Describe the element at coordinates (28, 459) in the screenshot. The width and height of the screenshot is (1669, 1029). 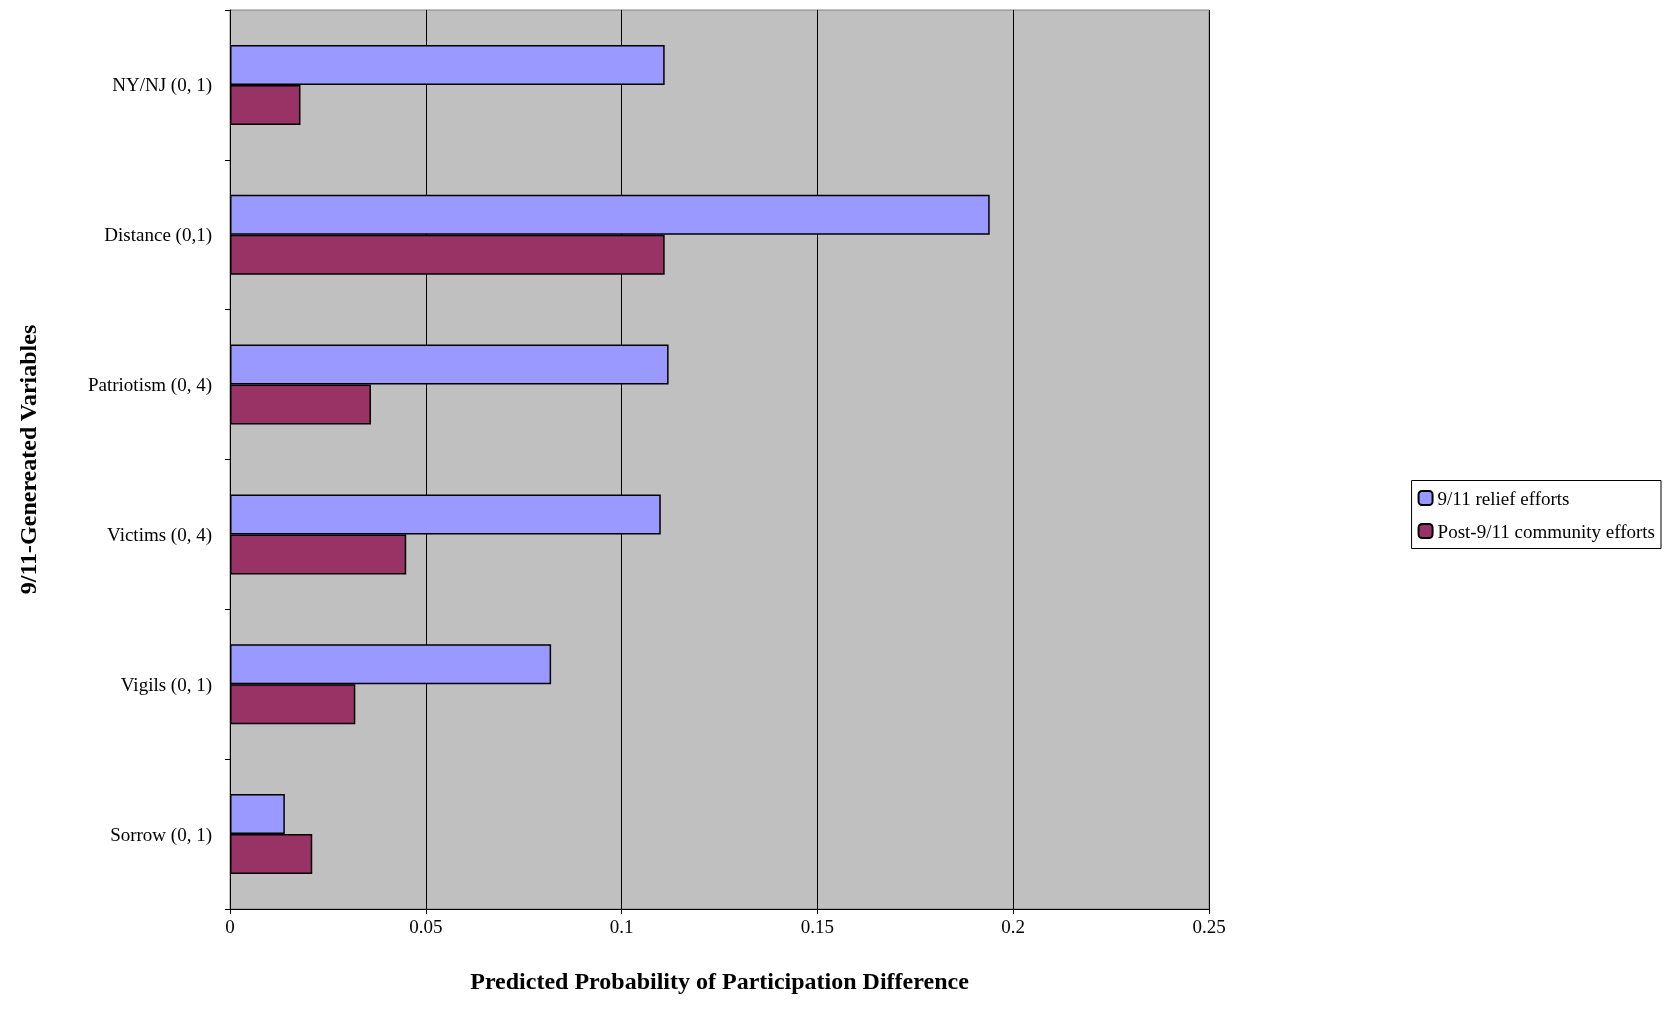
I see `y-axis-title: 9/11-Genereated Variables` at that location.